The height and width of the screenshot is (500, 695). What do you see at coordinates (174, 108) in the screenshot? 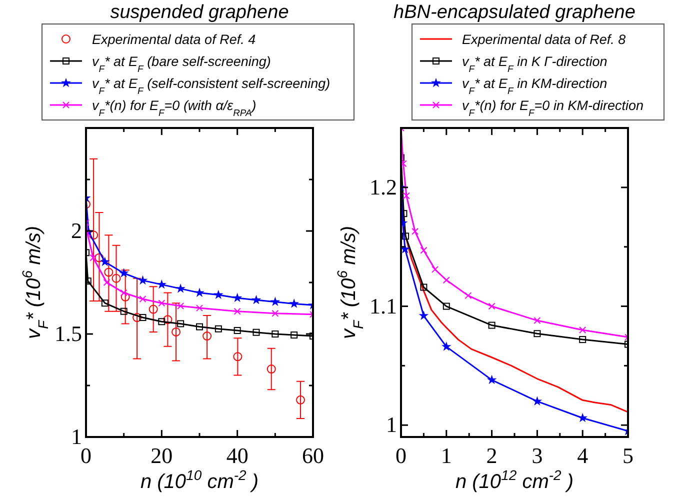
I see `legend-label: v$_{F}$*(n) for E$_{F}$=0 (with α/ε$_{RPA}$)` at bounding box center [174, 108].